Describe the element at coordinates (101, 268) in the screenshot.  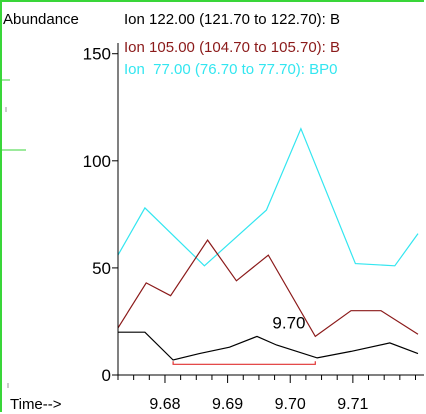
I see `y-tick-label: 50` at that location.